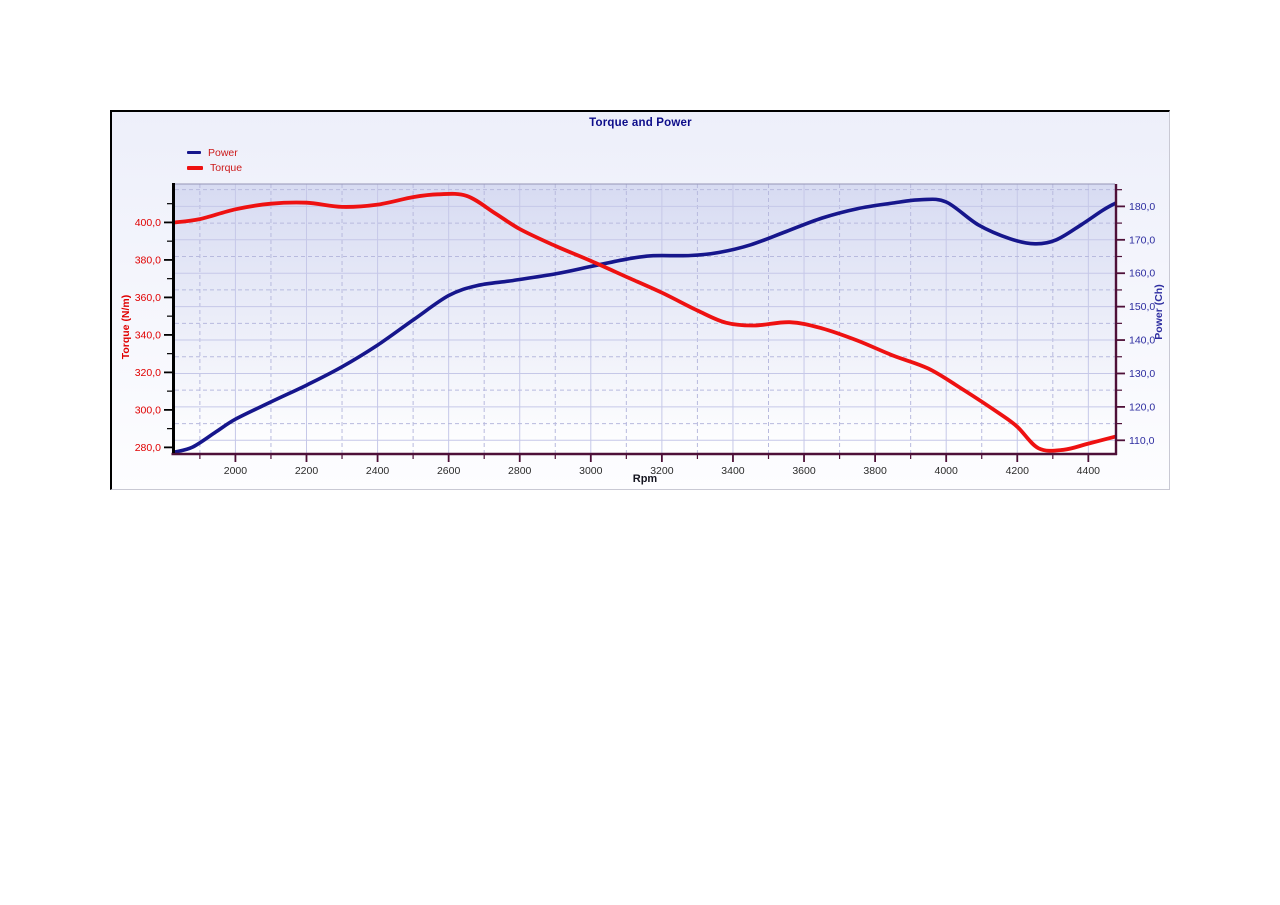 This screenshot has height=905, width=1280. What do you see at coordinates (1018, 471) in the screenshot?
I see `x-axis-tick-label: 4200` at bounding box center [1018, 471].